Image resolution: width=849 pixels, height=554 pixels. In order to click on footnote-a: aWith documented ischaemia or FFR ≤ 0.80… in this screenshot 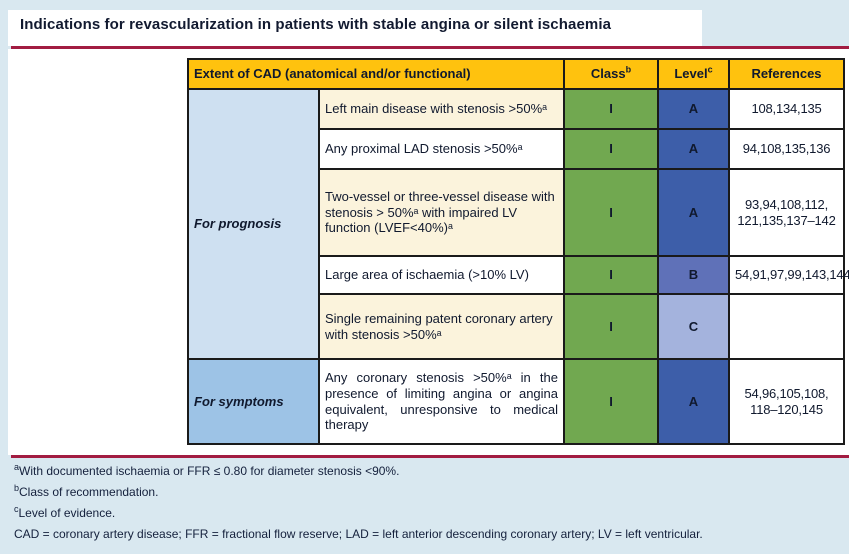, I will do `click(425, 470)`.